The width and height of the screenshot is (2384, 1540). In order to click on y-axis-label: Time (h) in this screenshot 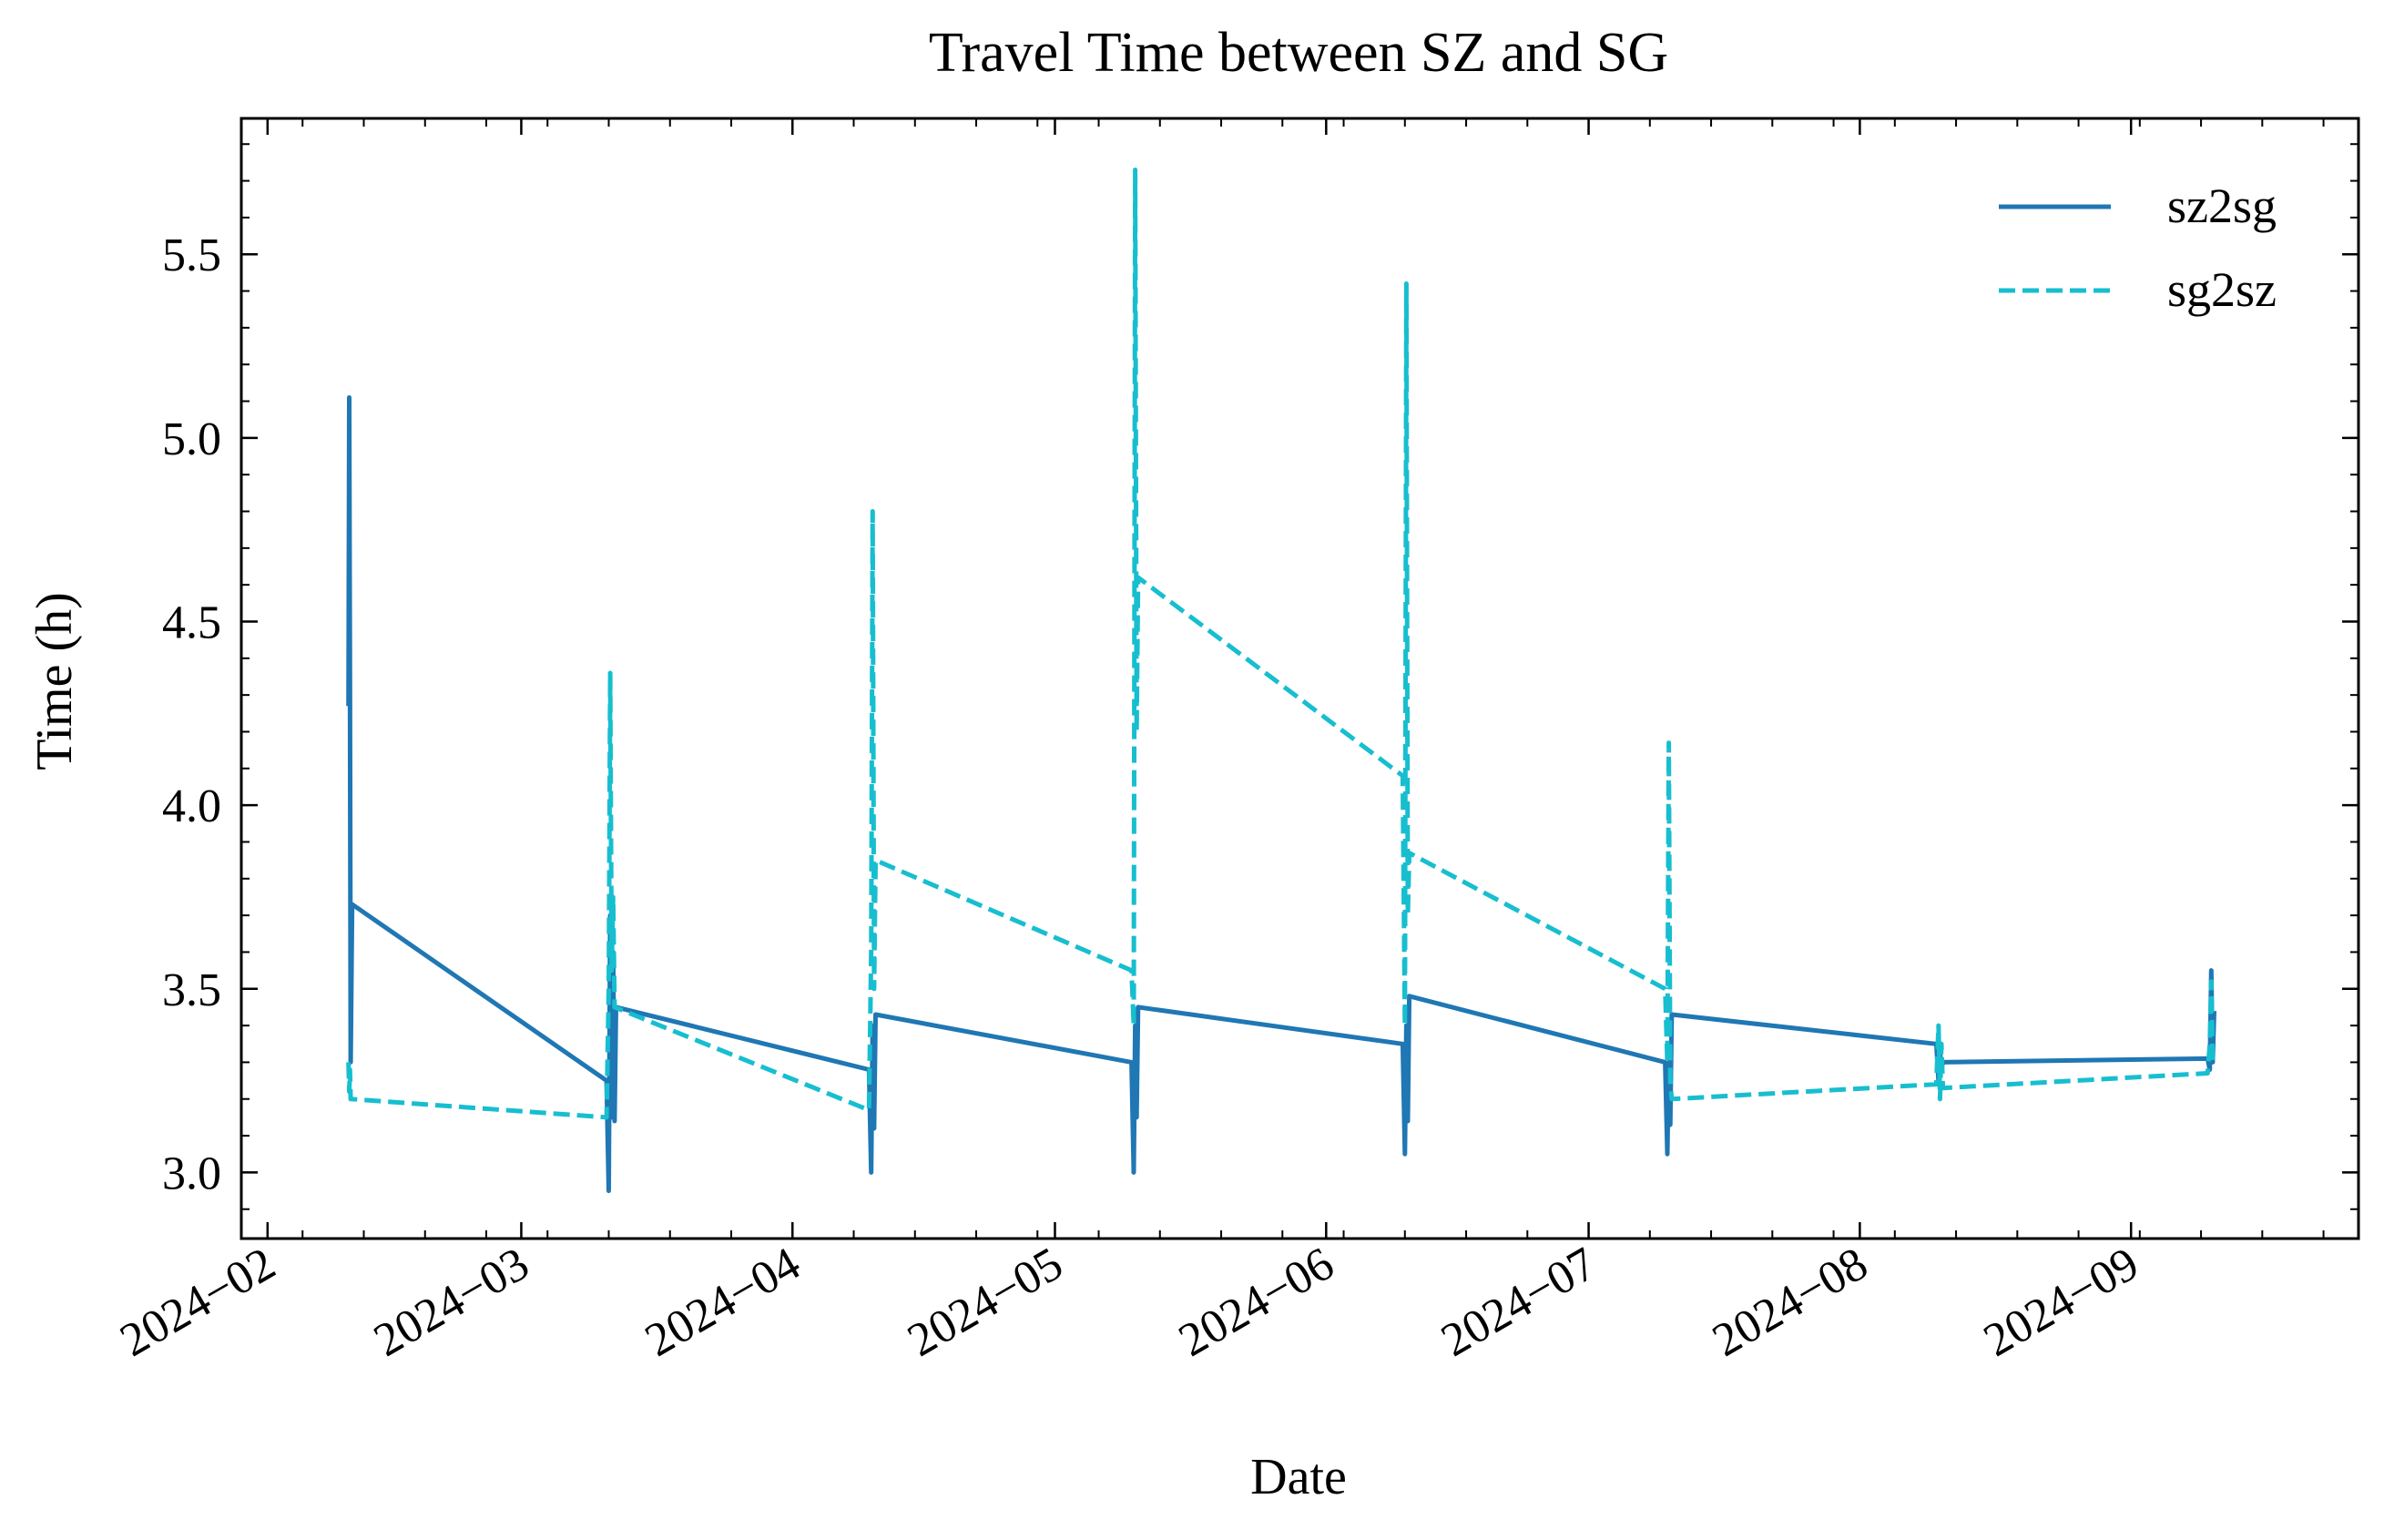, I will do `click(55, 681)`.